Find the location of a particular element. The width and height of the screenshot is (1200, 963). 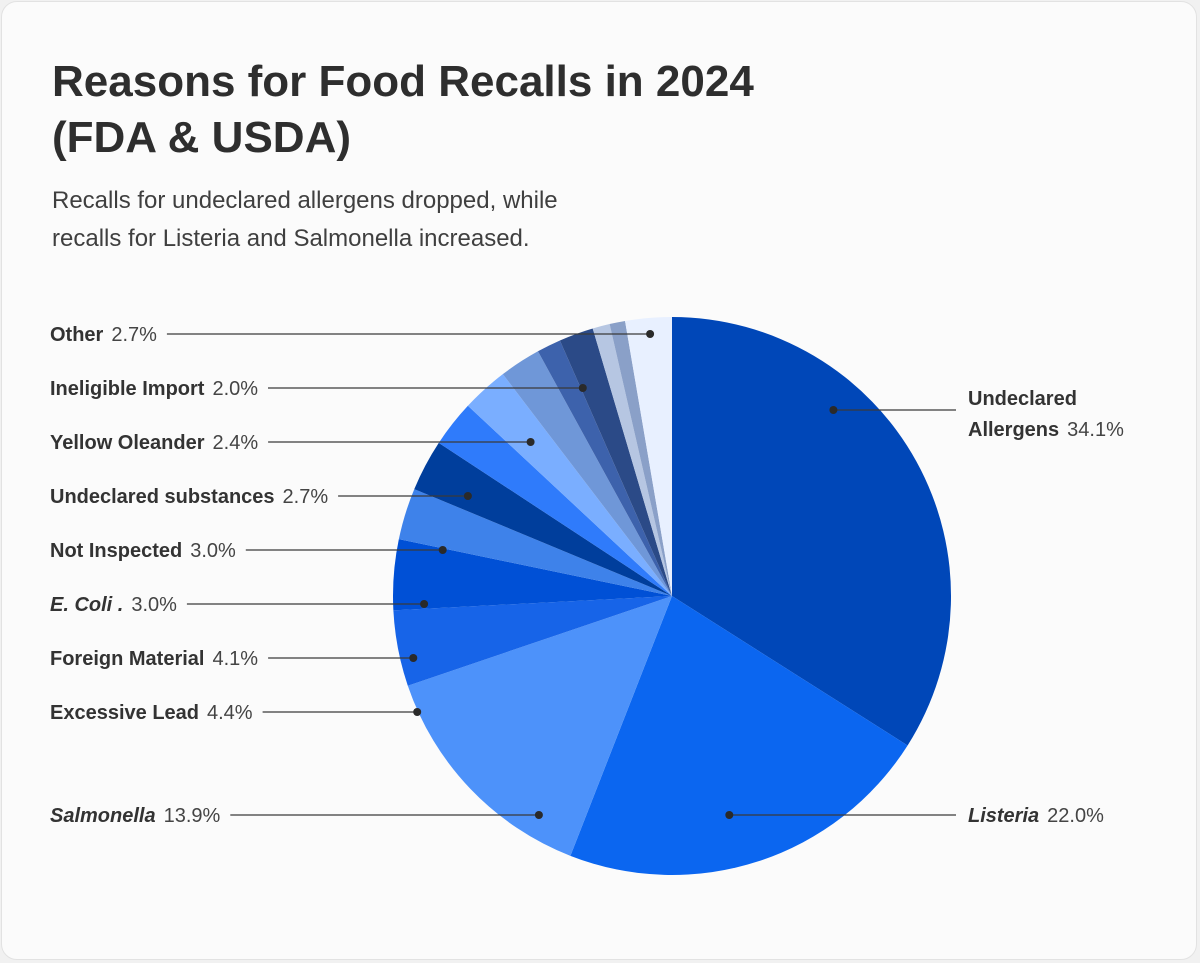

leader-dot-undeclared-substances is located at coordinates (467, 496).